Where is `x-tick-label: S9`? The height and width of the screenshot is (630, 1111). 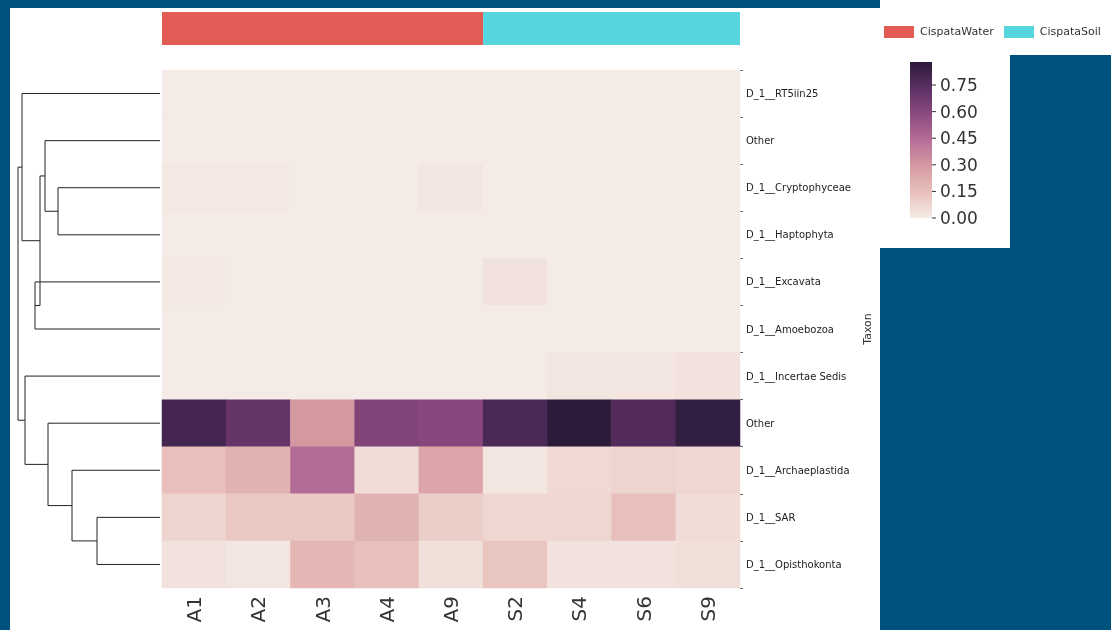 x-tick-label: S9 is located at coordinates (707, 609).